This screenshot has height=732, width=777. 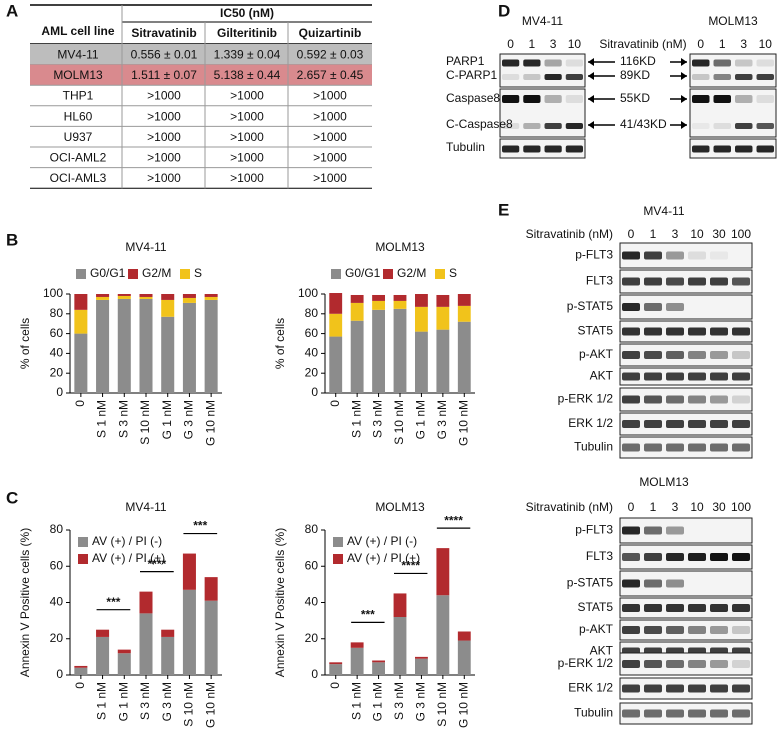 What do you see at coordinates (368, 615) in the screenshot?
I see `significance-label: ***` at bounding box center [368, 615].